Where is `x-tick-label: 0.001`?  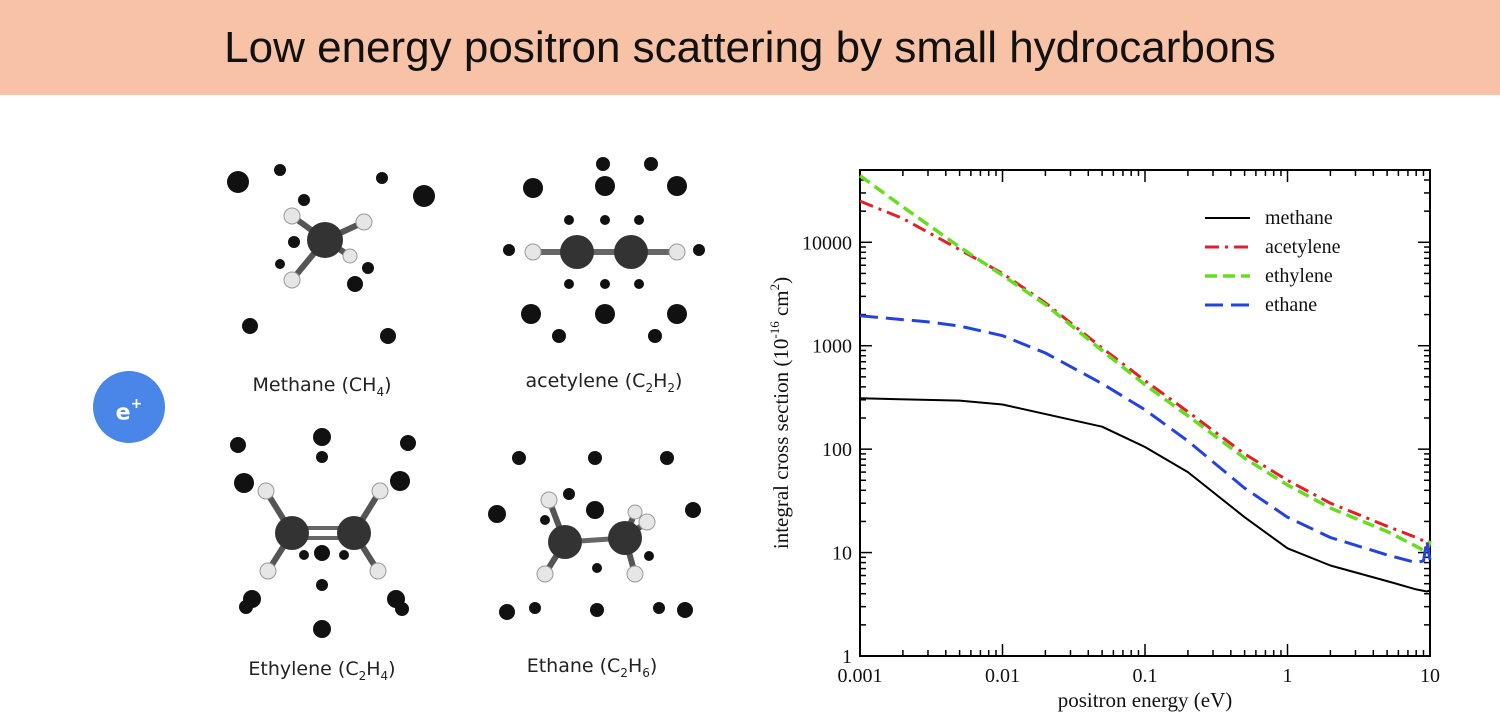
x-tick-label: 0.001 is located at coordinates (860, 676).